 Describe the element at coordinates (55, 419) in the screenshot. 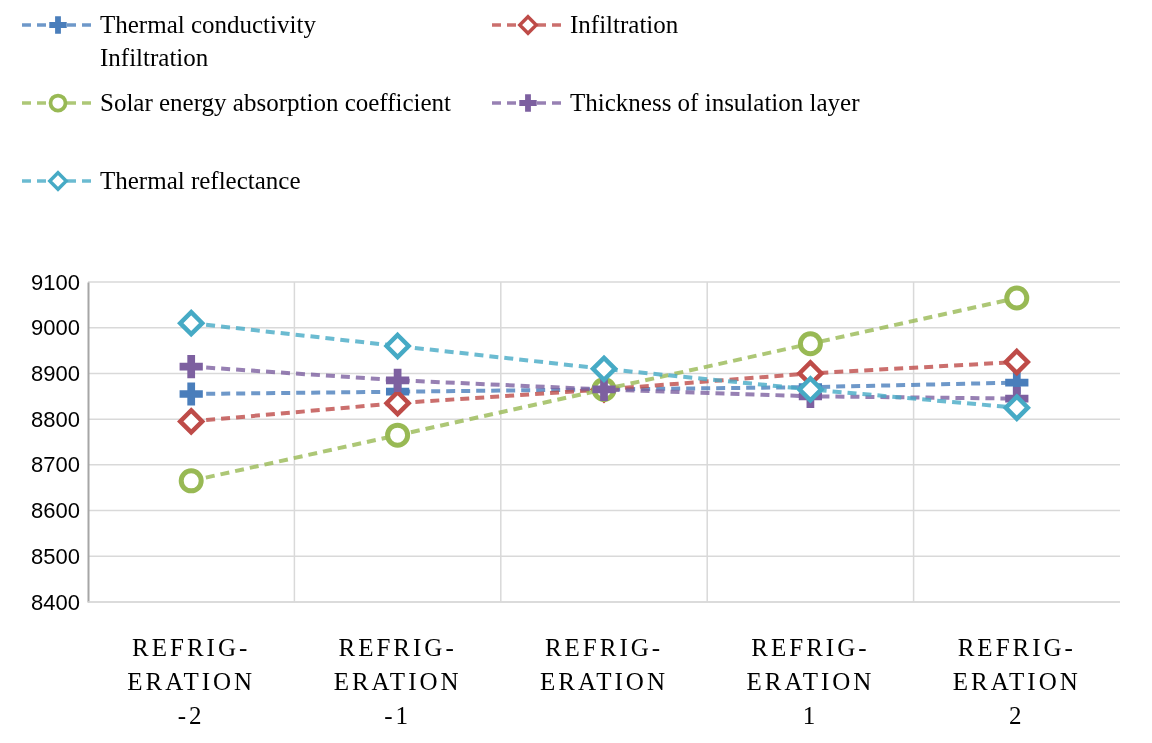

I see `y-tick-label: 8800` at that location.